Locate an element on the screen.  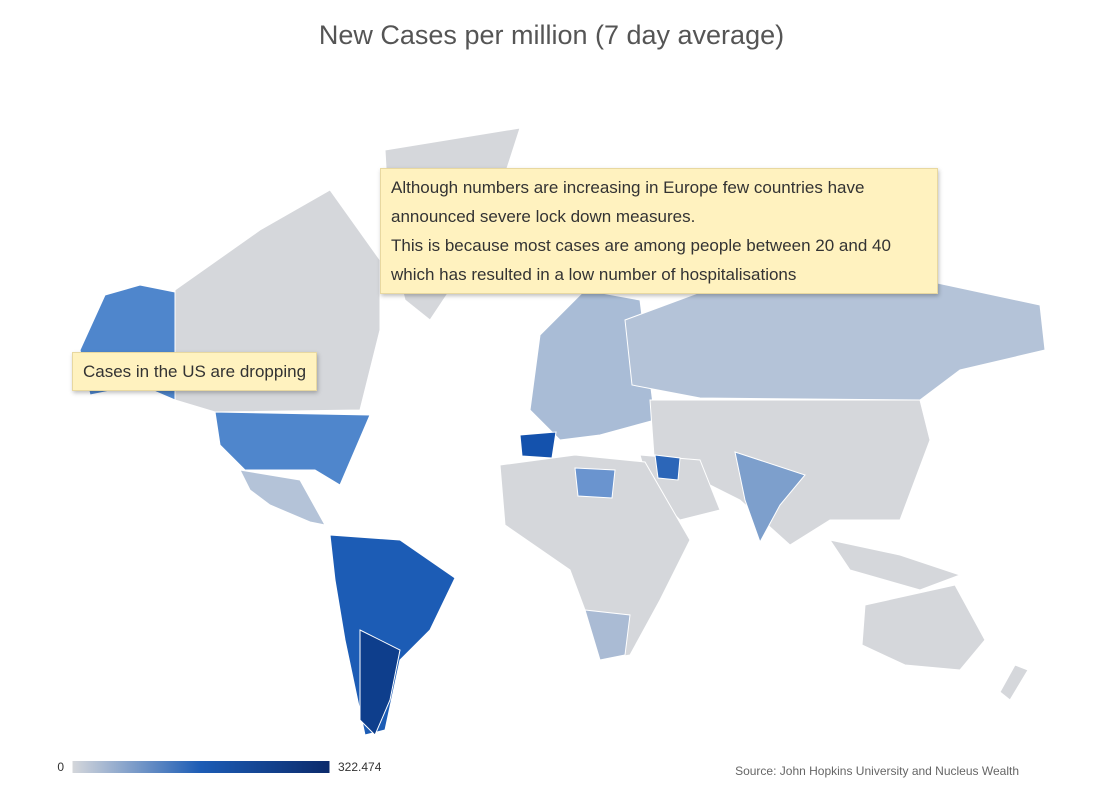
legend-bar is located at coordinates (201, 767).